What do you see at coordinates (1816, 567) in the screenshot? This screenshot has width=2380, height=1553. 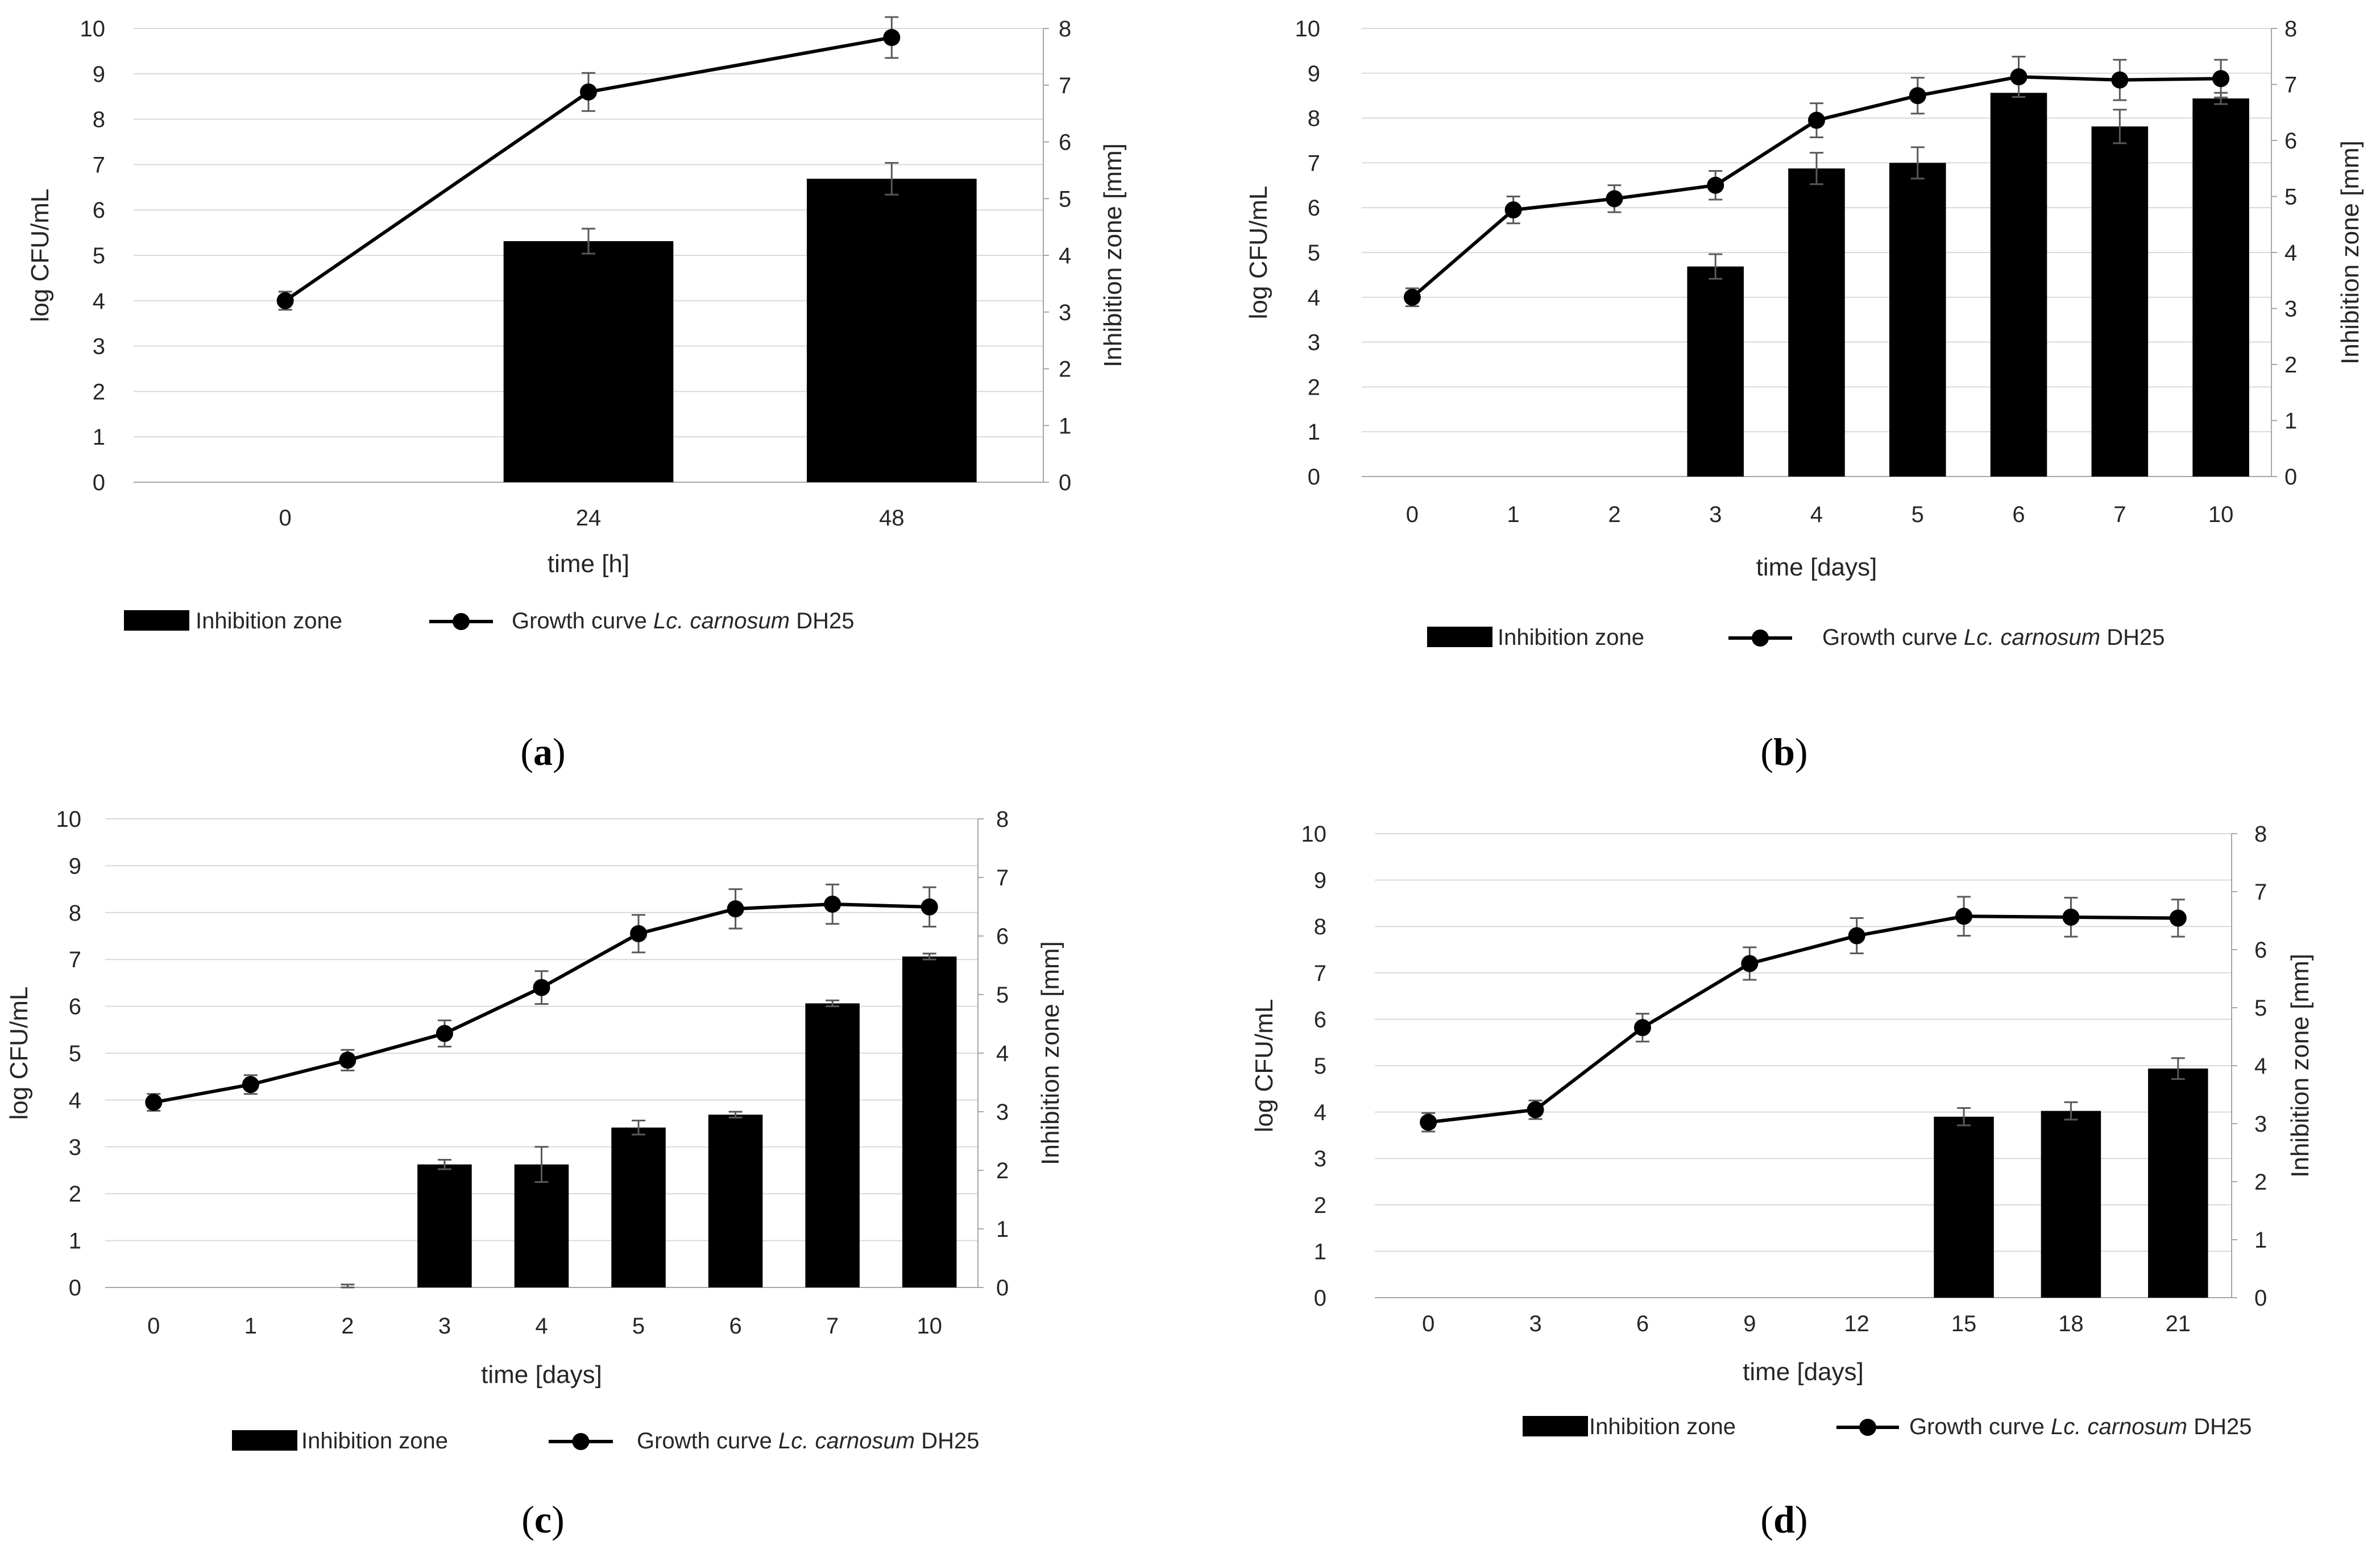 I see `x-axis-title: time [days]` at bounding box center [1816, 567].